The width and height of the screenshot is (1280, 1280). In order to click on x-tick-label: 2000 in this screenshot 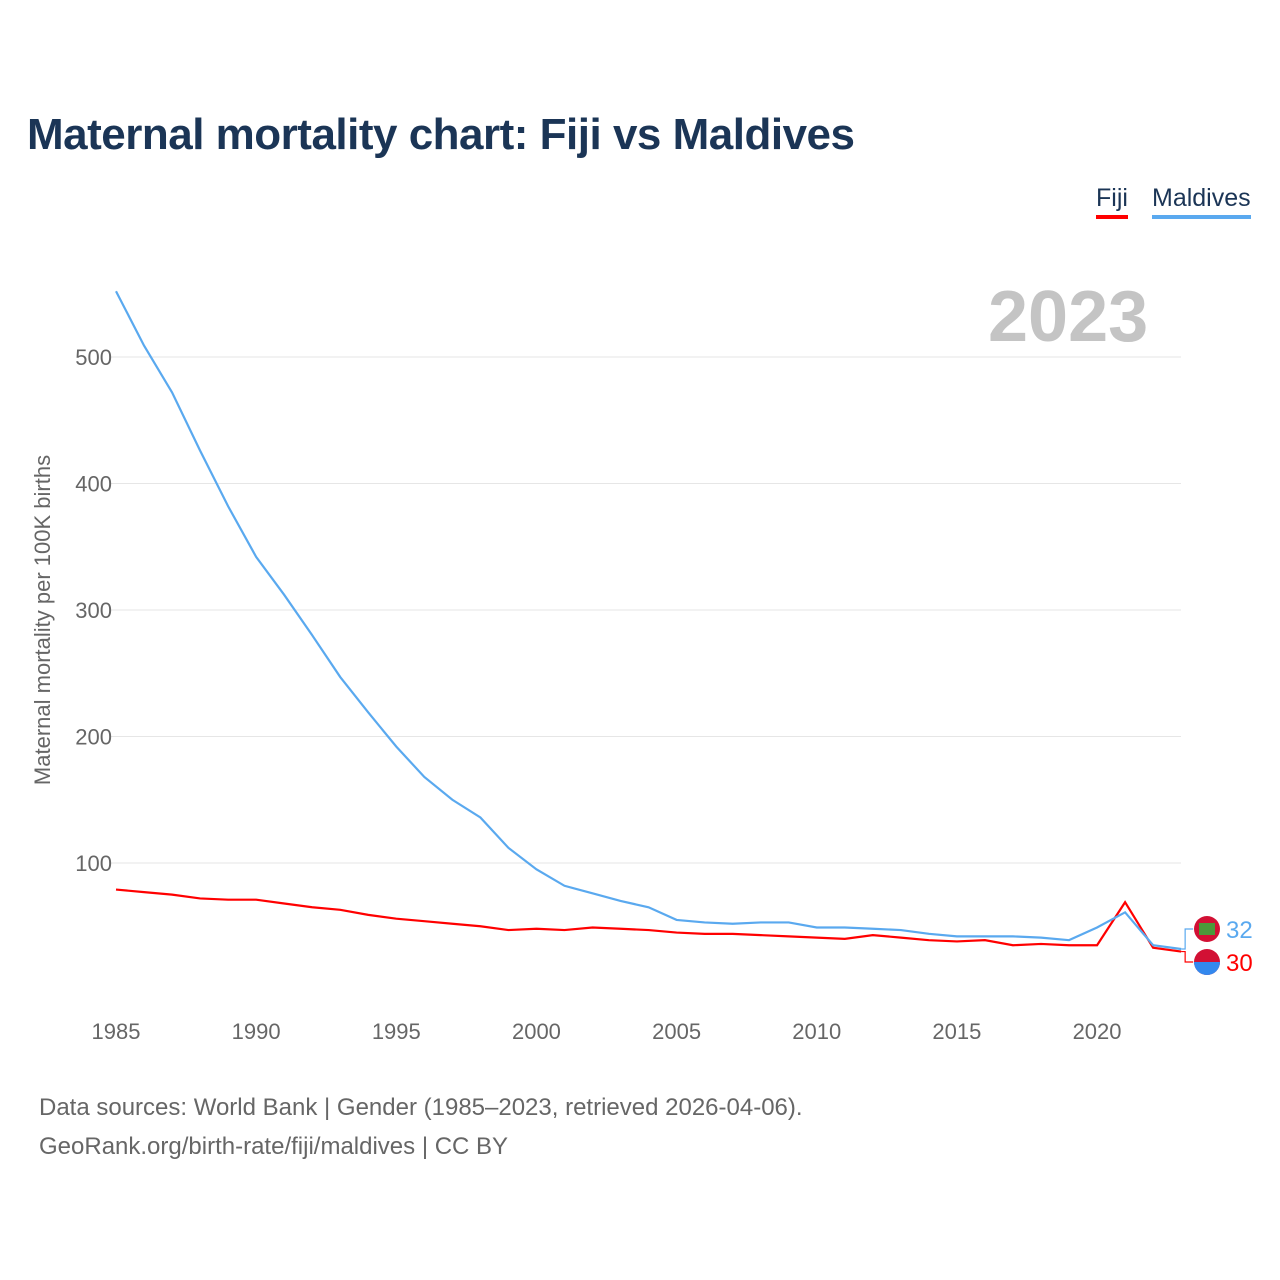, I will do `click(536, 1031)`.